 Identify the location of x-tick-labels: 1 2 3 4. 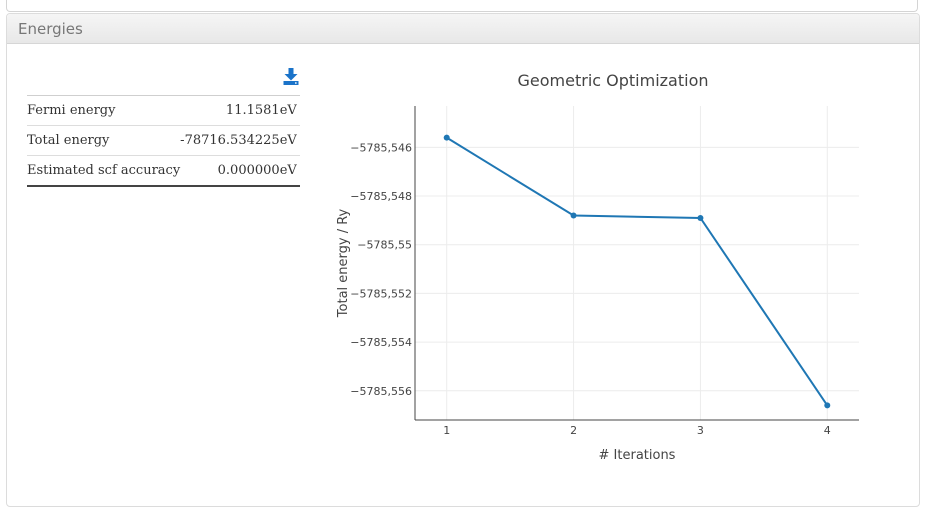
(637, 430).